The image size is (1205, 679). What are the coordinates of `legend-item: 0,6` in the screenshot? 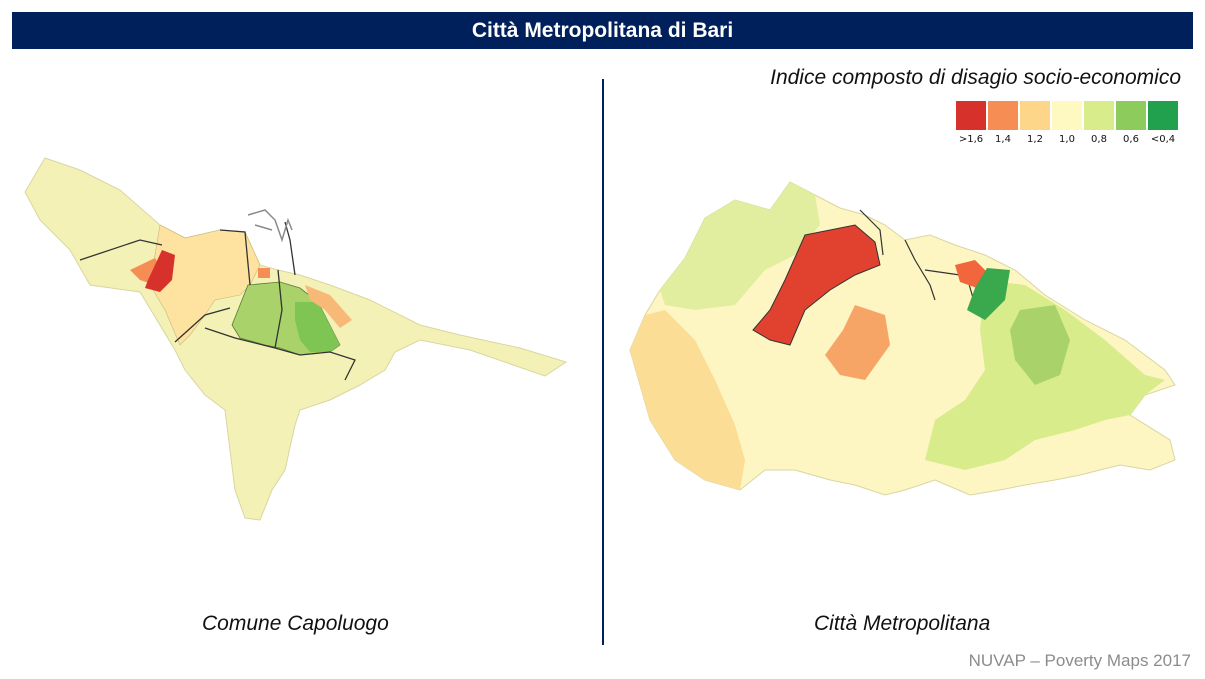 It's located at (1131, 123).